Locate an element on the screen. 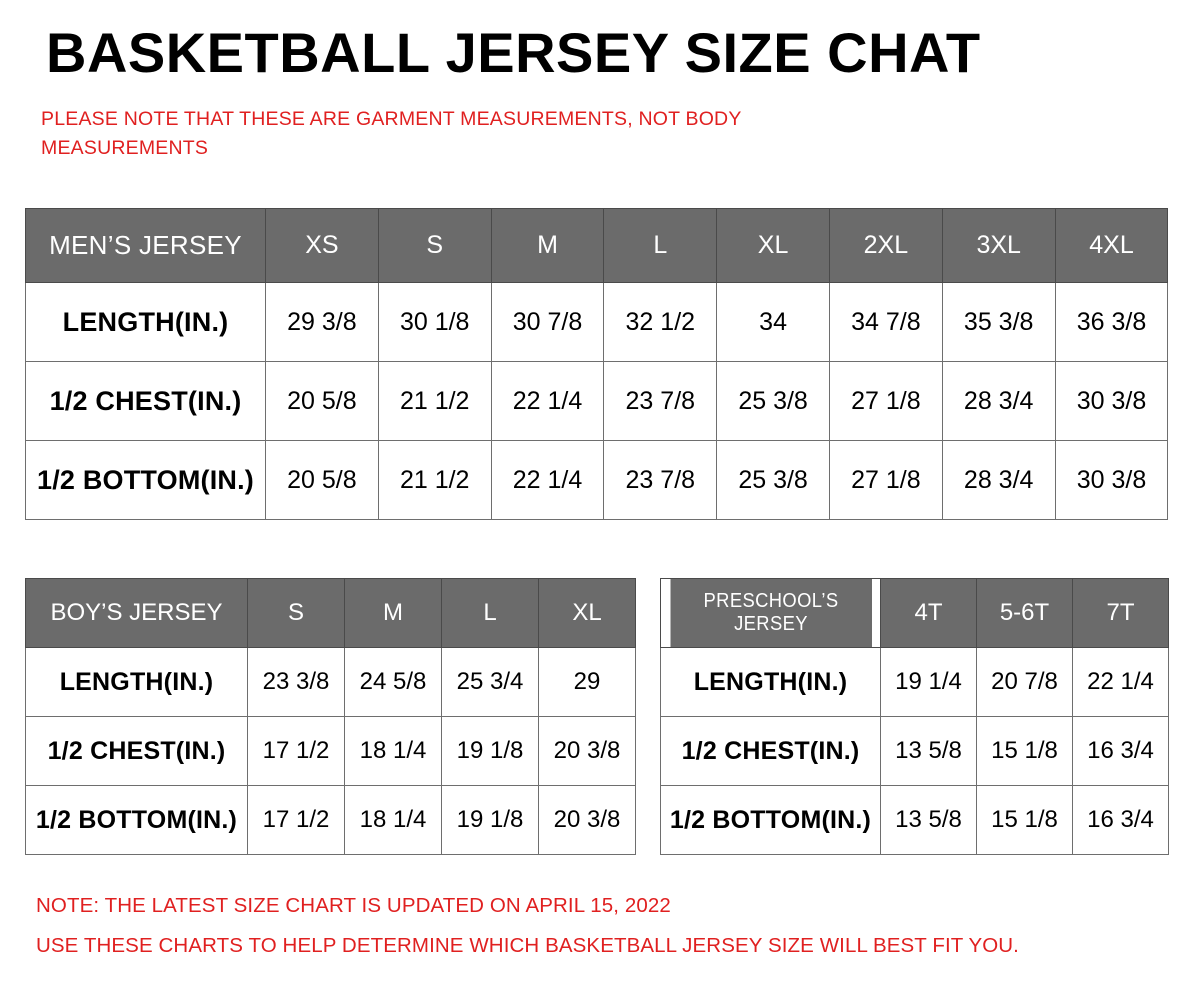 This screenshot has height=1007, width=1200. measurement-cell: 23 3/8 is located at coordinates (296, 682).